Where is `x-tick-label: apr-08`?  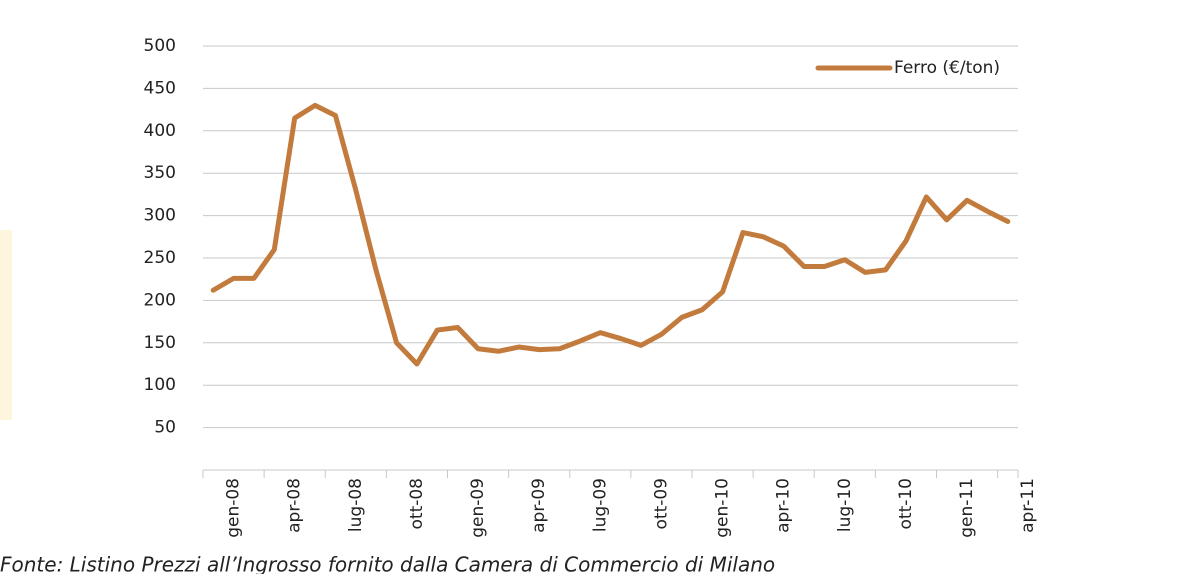
x-tick-label: apr-08 is located at coordinates (295, 505).